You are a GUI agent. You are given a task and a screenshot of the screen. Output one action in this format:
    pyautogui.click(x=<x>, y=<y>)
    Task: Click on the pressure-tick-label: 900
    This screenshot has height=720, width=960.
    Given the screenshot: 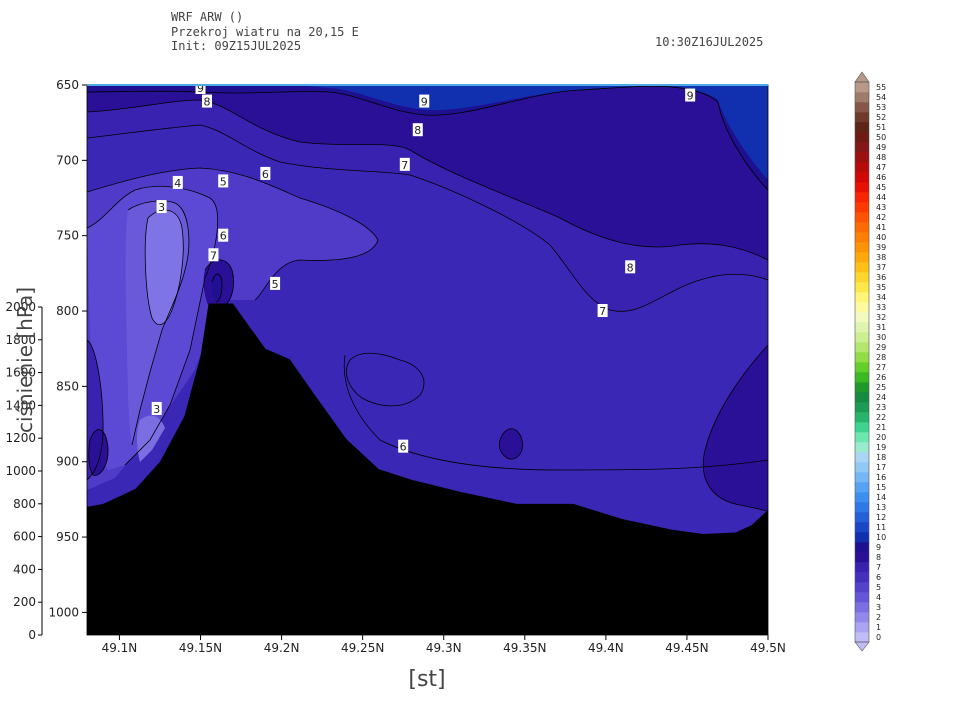 What is the action you would take?
    pyautogui.click(x=67, y=462)
    